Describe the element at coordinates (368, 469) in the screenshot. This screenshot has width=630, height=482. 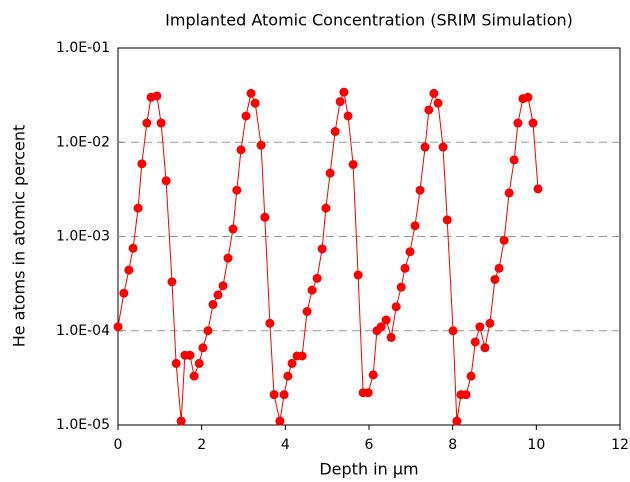
I see `x-axis-label: Depth in µm` at that location.